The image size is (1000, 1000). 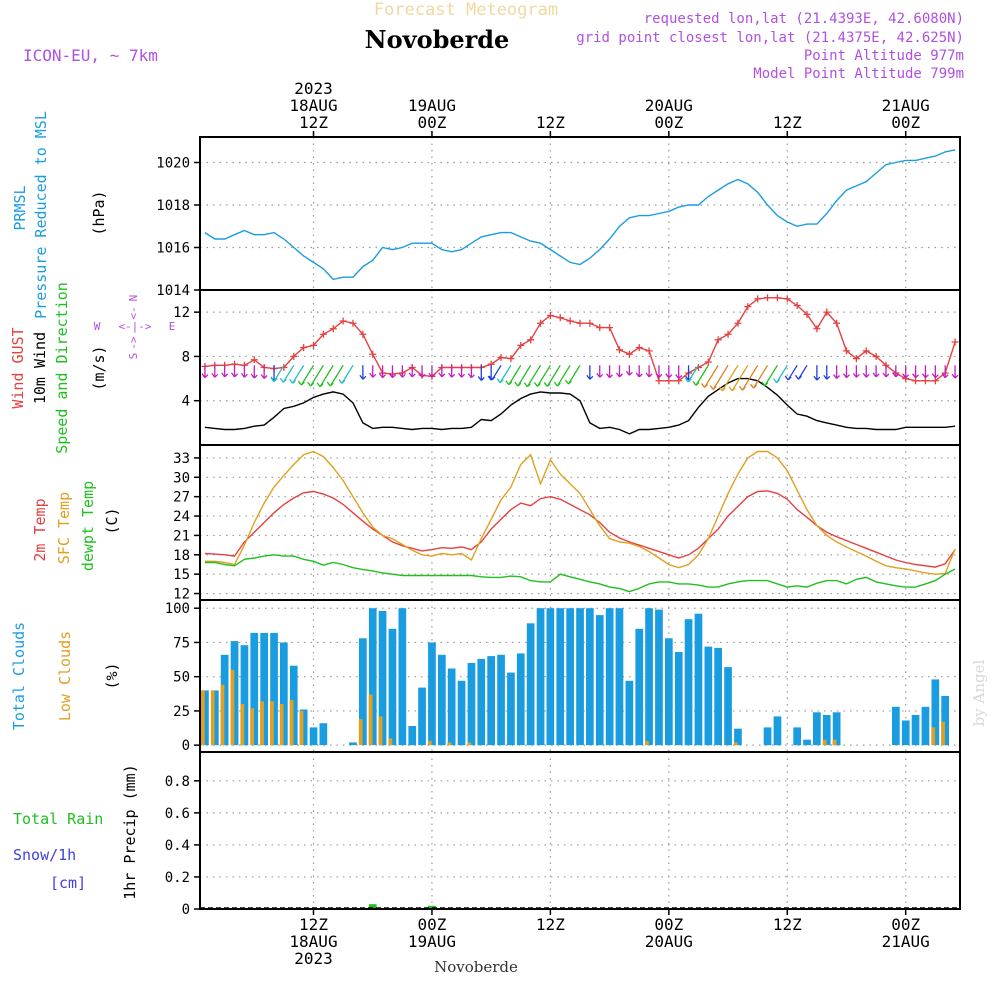 I want to click on wind-plot, so click(x=580, y=364).